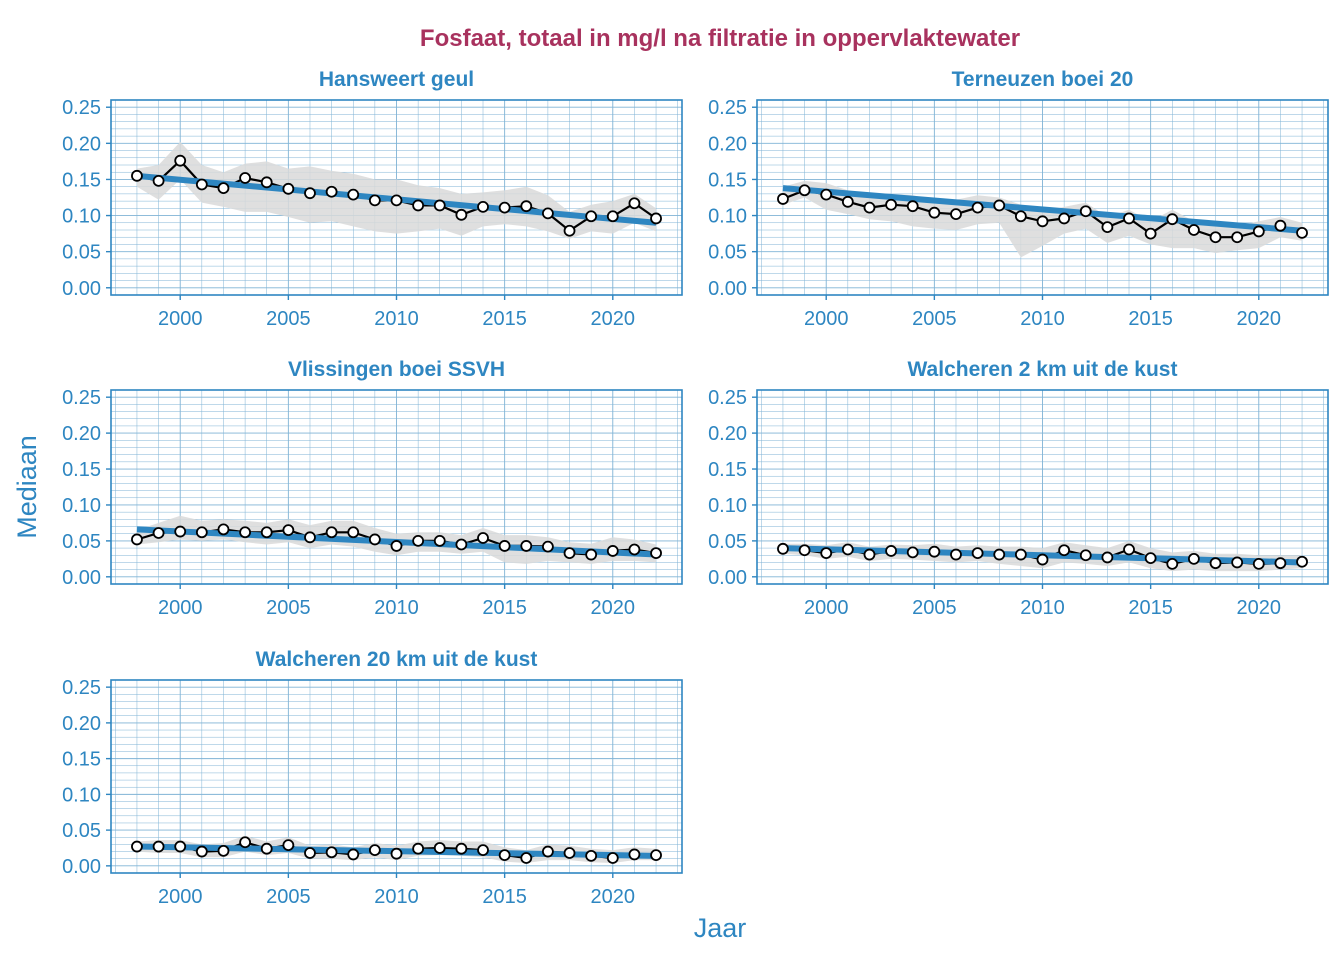  What do you see at coordinates (1043, 79) in the screenshot?
I see `panel-title: Terneuzen boei 20` at bounding box center [1043, 79].